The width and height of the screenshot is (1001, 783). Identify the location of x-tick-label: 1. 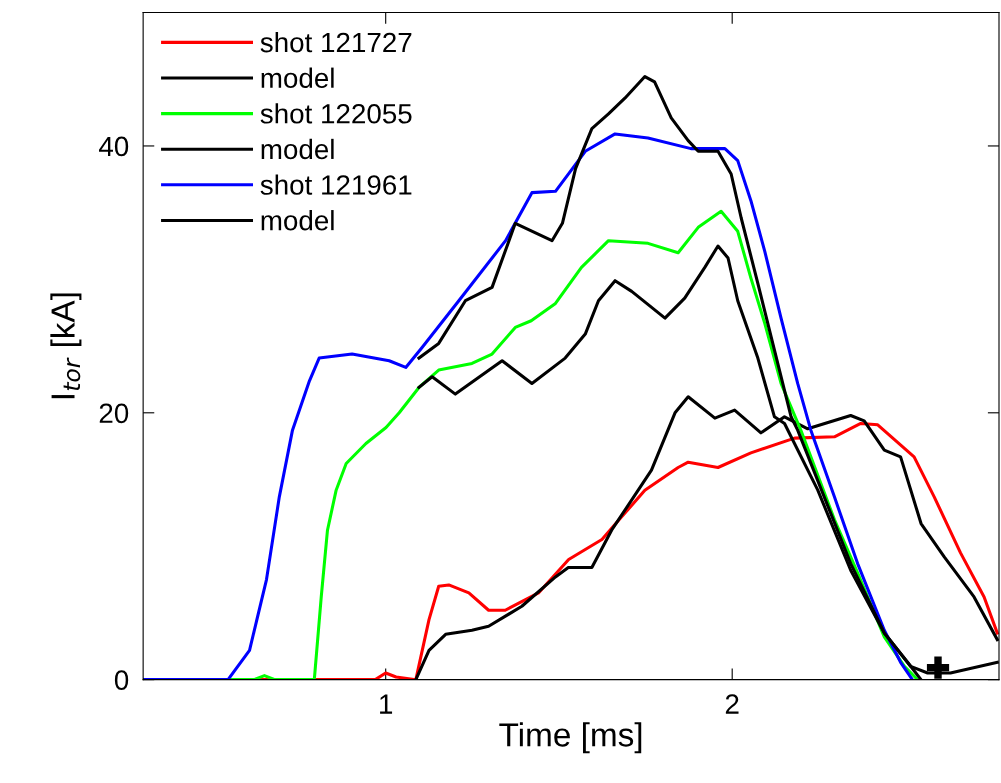
(386, 704).